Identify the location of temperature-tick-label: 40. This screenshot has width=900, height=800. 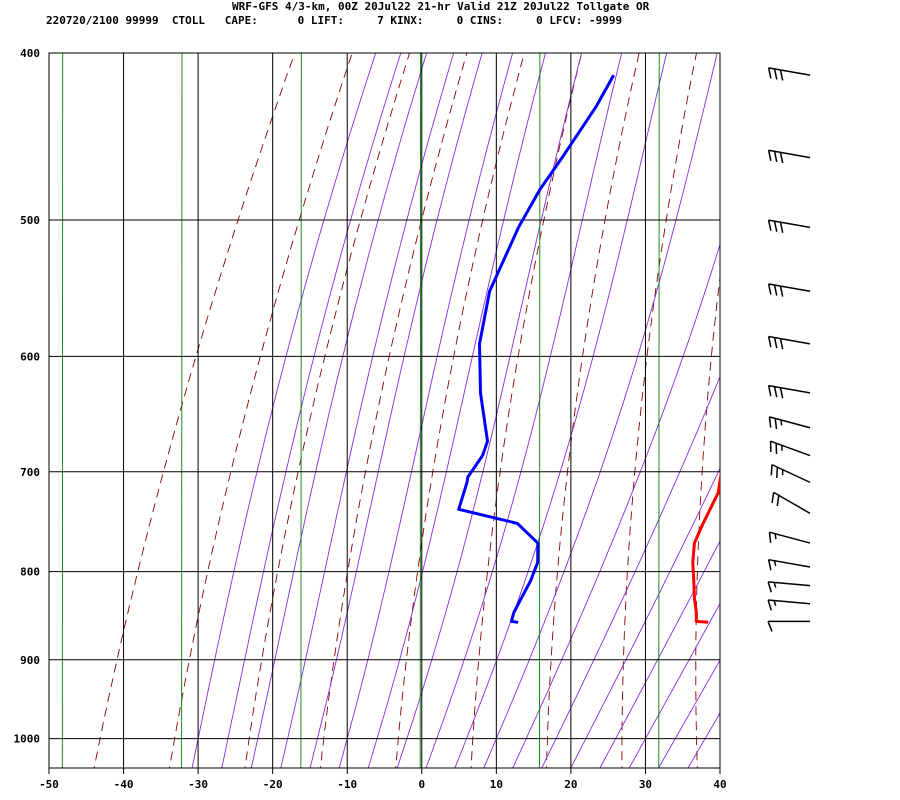
(719, 784).